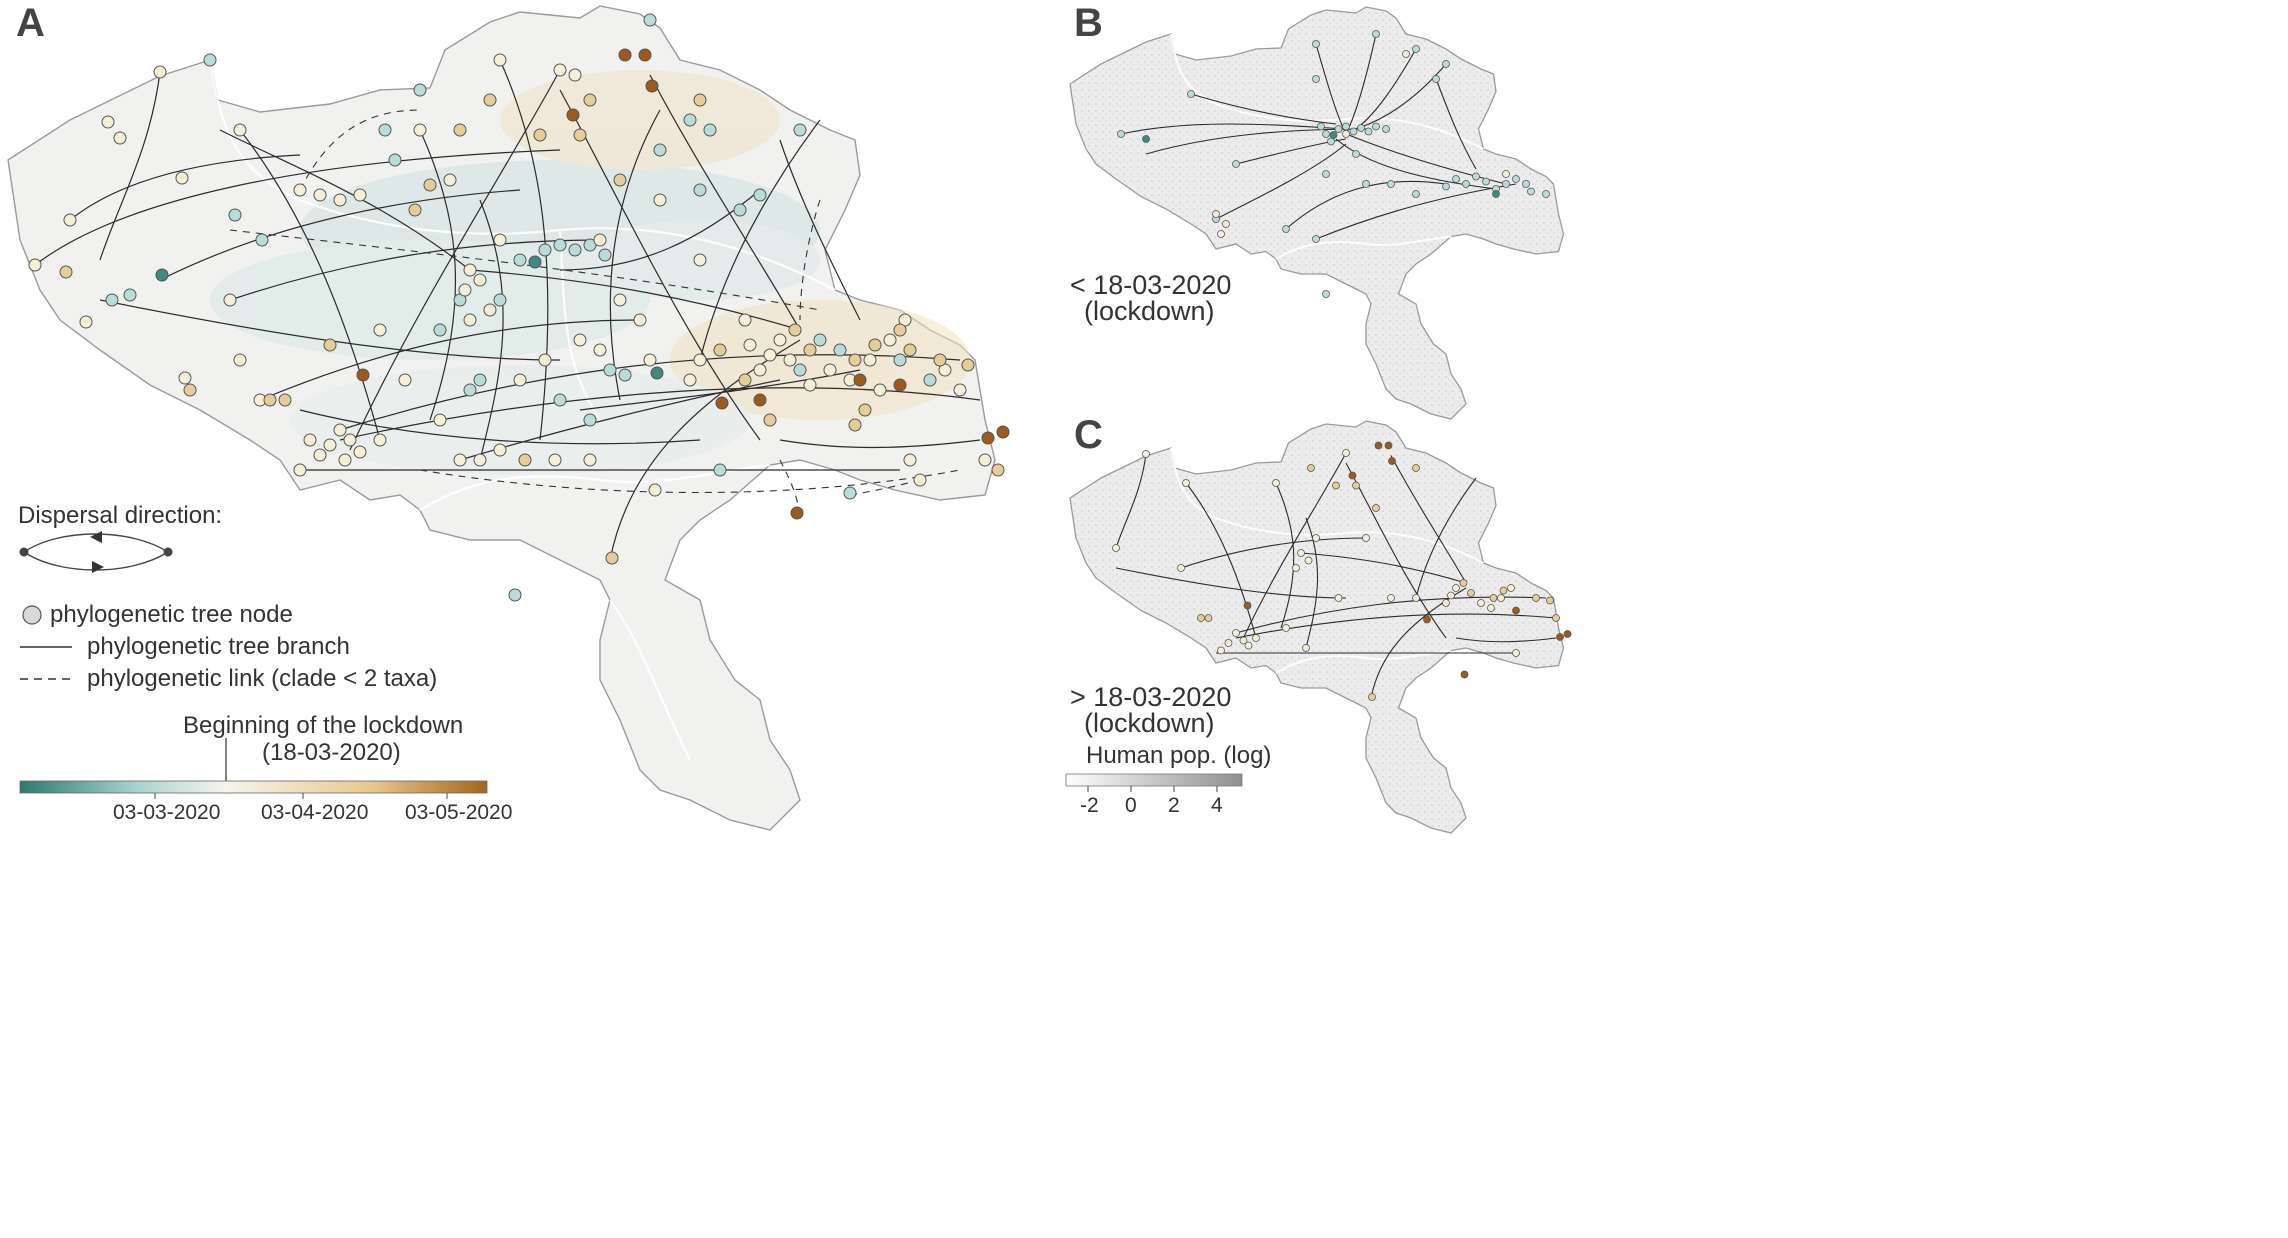 Image resolution: width=2288 pixels, height=1238 pixels. What do you see at coordinates (1088, 435) in the screenshot?
I see `panel-c-letter: C` at bounding box center [1088, 435].